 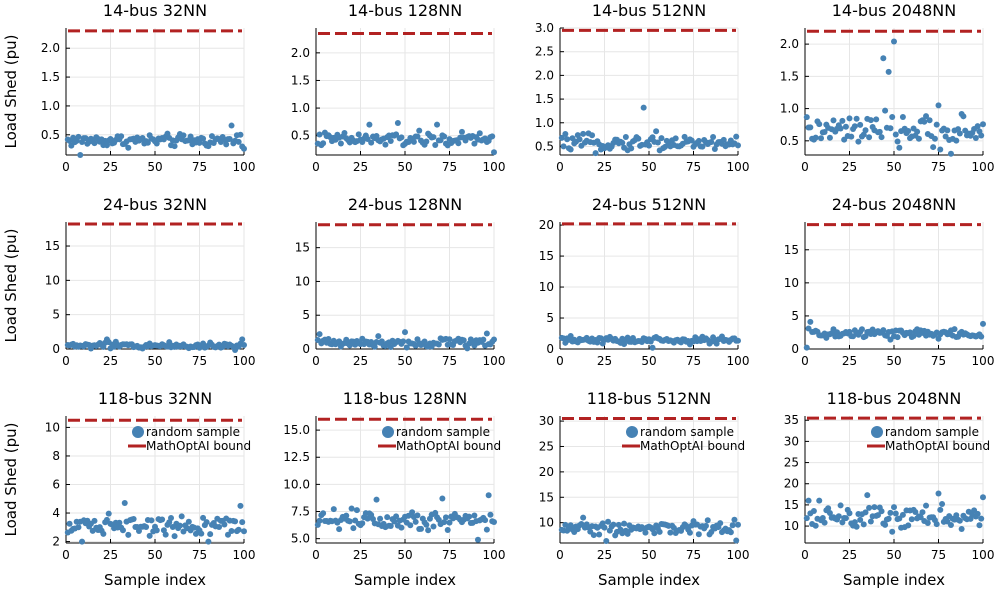 I want to click on subplot-7: 0 25 50 75 100 0 5 10 15 20 24-bus 512NN, so click(x=644, y=281).